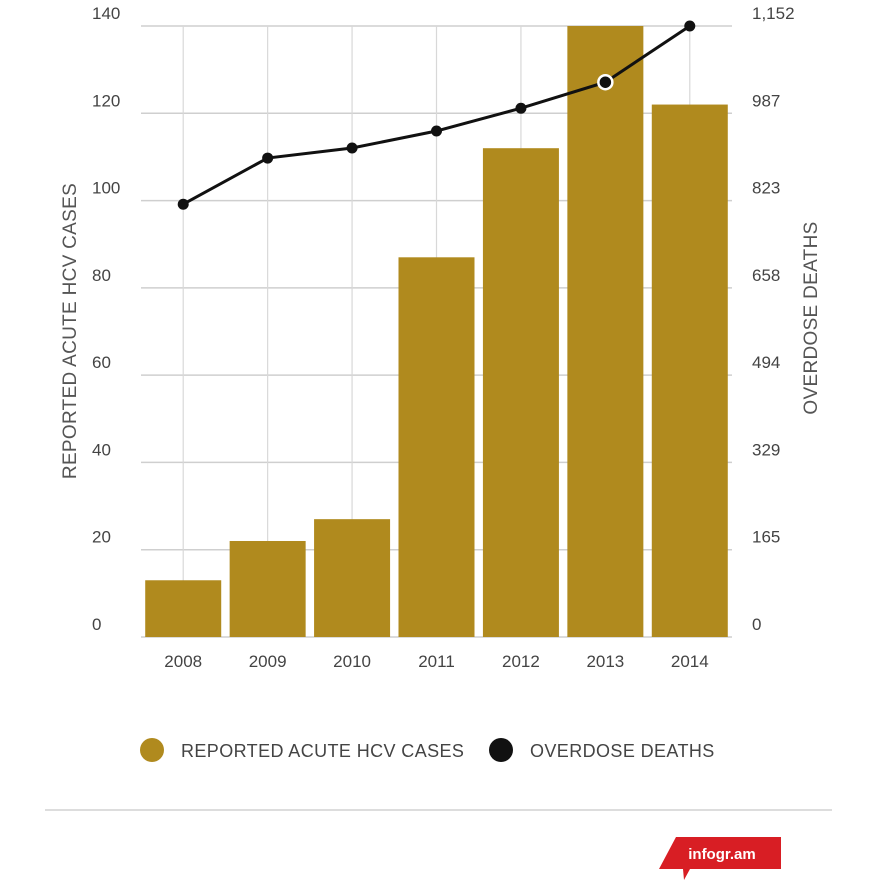 This screenshot has width=880, height=893. I want to click on y-tick-label: 20, so click(101, 537).